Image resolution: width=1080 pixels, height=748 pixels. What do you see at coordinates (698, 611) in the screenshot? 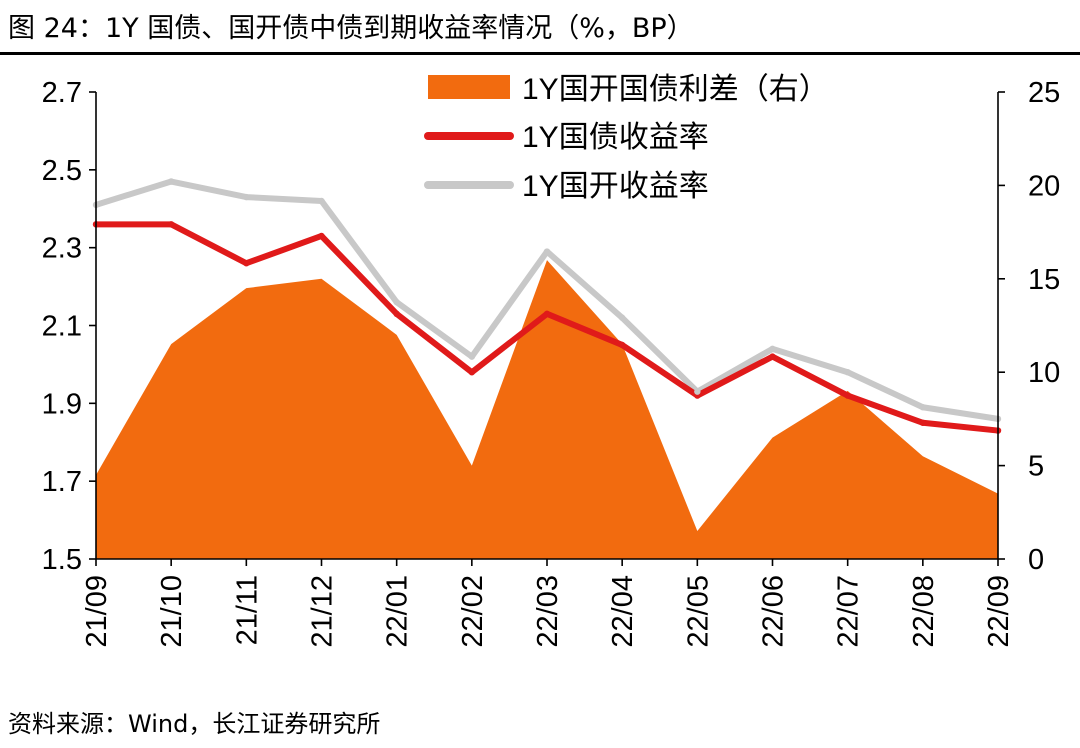
I see `x-tick-label: 22/05` at bounding box center [698, 611].